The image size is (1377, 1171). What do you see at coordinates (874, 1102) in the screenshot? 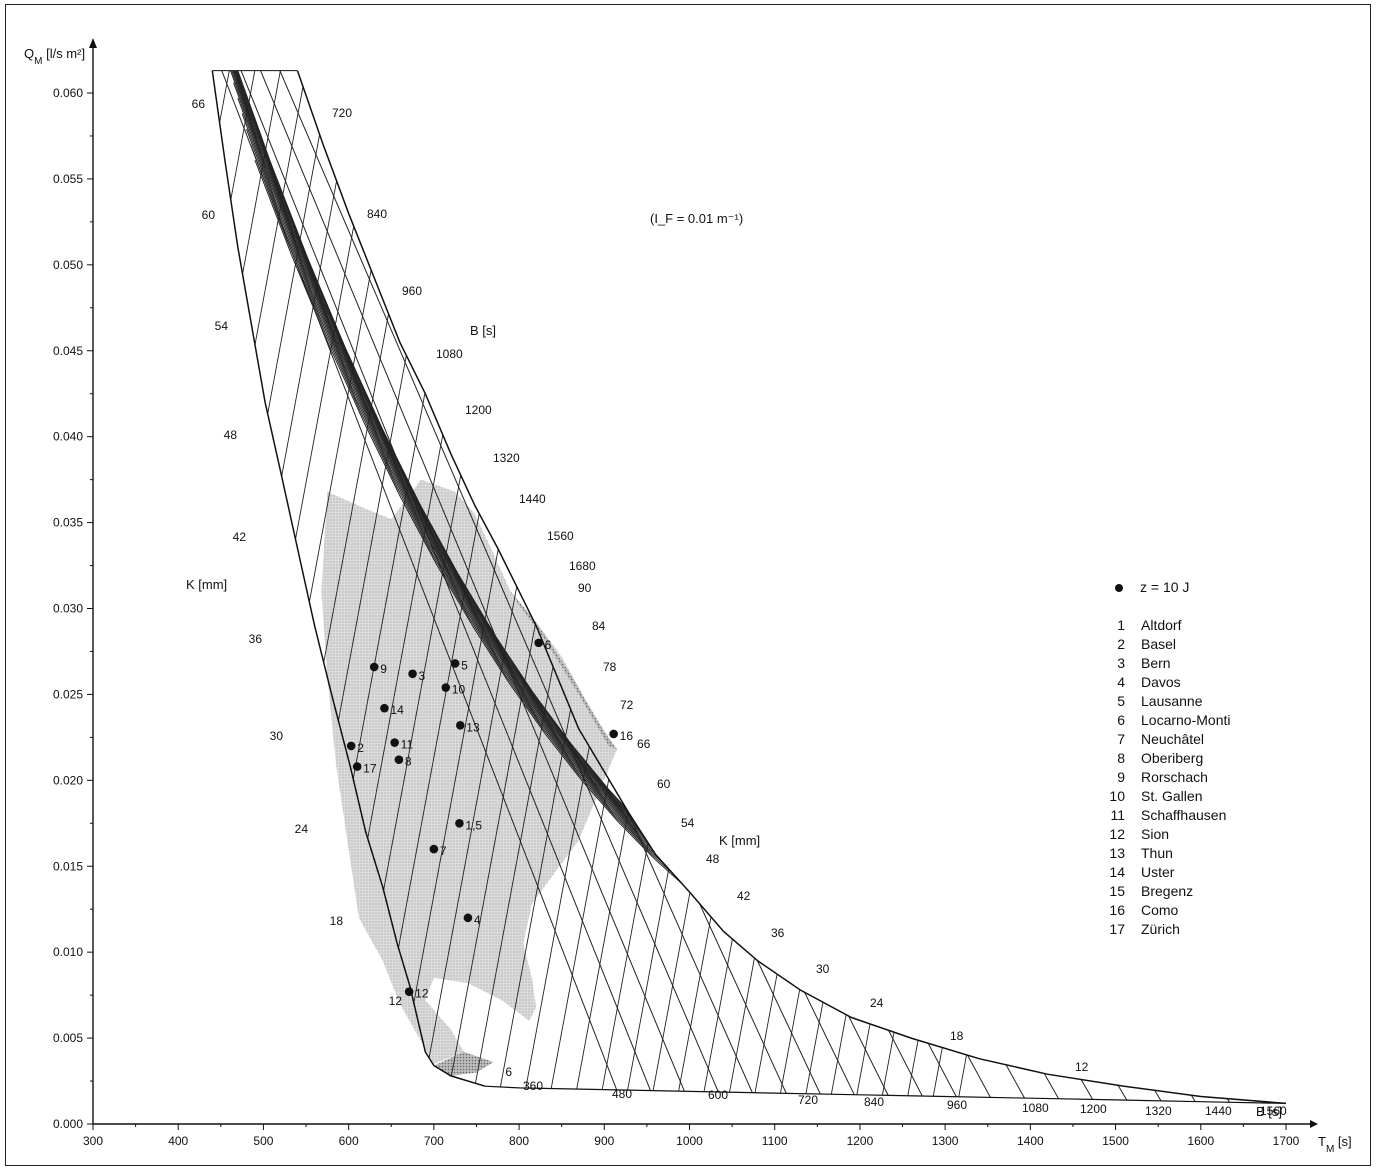
I see `b-label-bottom: 840` at bounding box center [874, 1102].